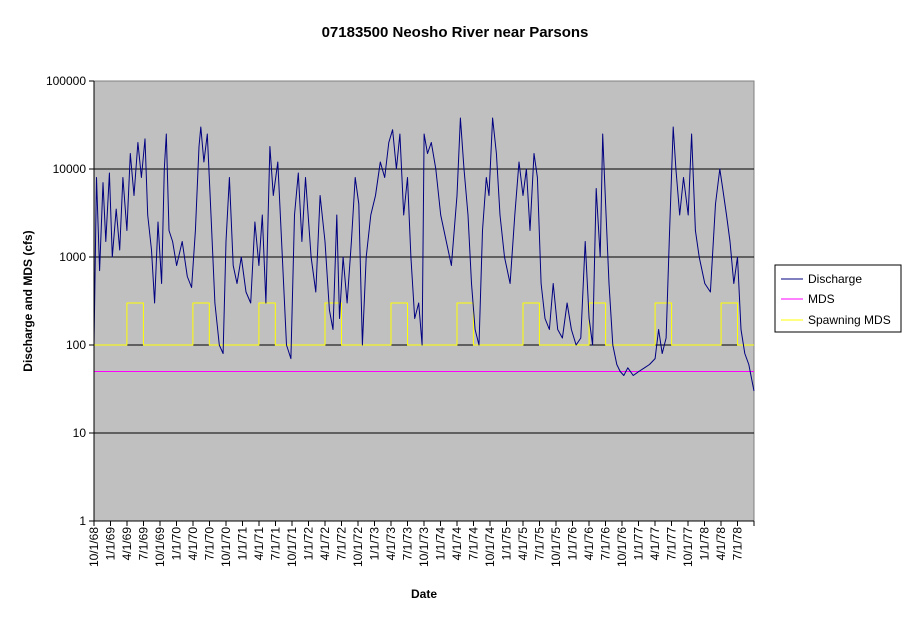  Describe the element at coordinates (292, 547) in the screenshot. I see `x-tick-label: 10/1/71` at that location.